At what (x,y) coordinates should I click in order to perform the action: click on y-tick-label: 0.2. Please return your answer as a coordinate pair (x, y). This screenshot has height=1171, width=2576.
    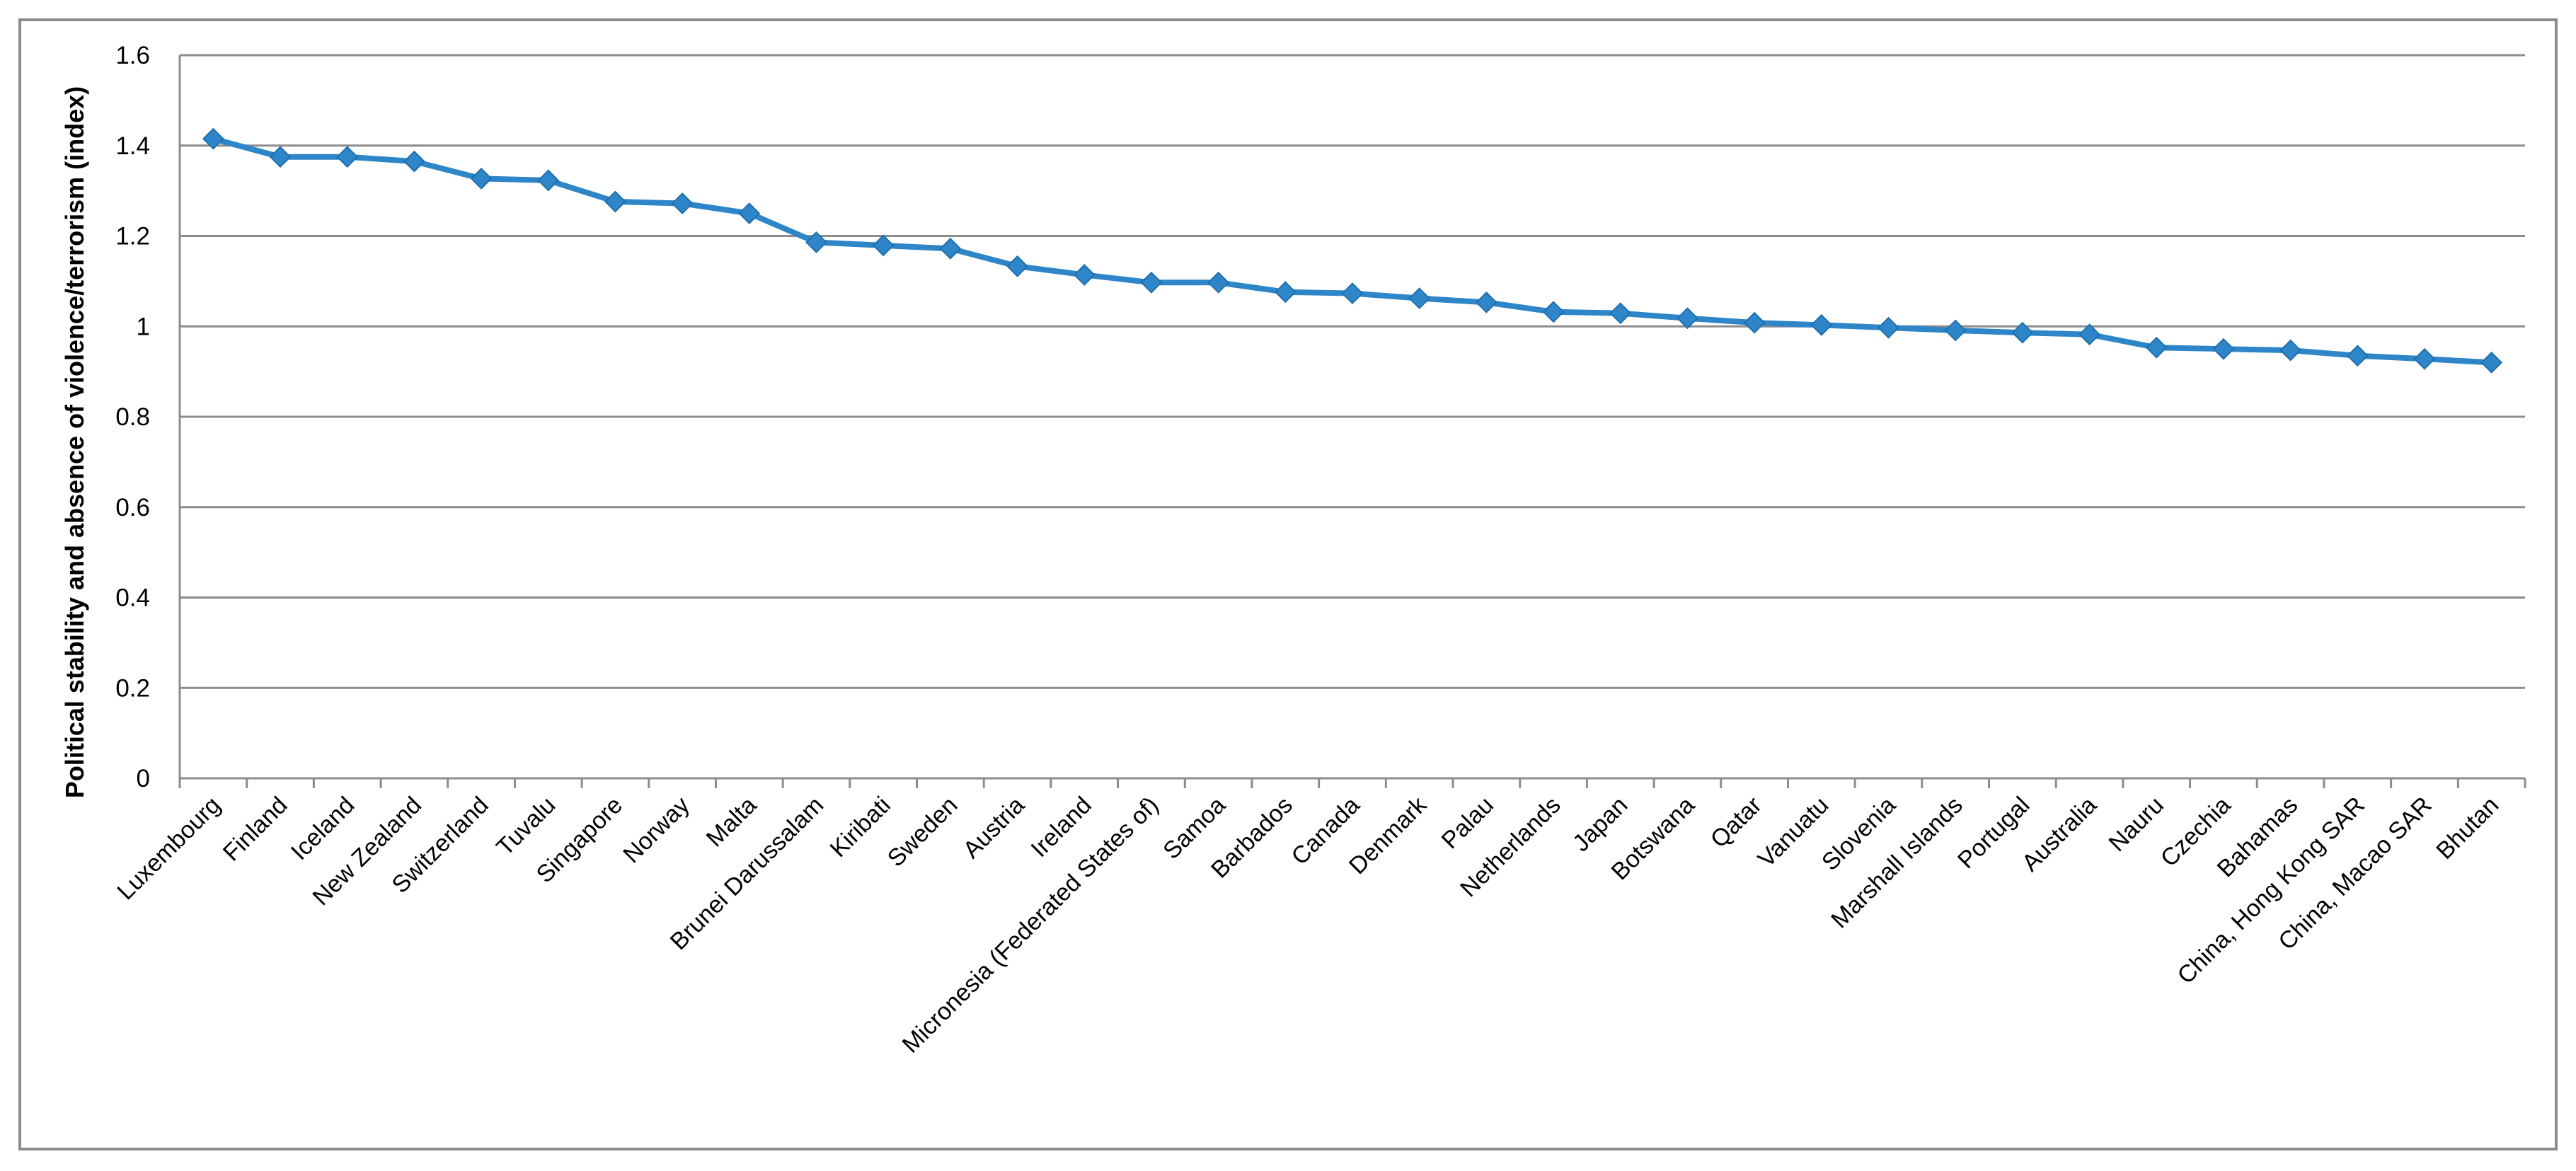
    Looking at the image, I should click on (132, 688).